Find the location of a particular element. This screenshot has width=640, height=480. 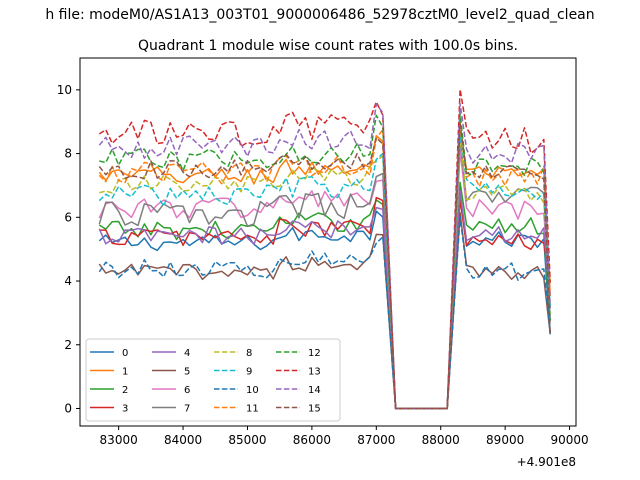

legend-label-4: 4 is located at coordinates (187, 353).